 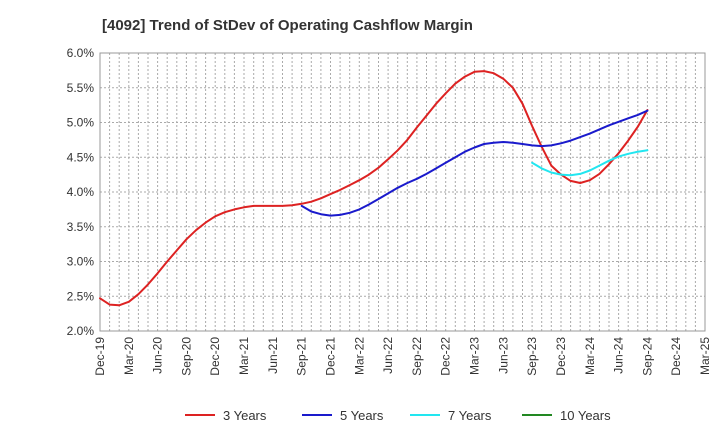 I want to click on y-tick-label: 4.5%, so click(x=81, y=157).